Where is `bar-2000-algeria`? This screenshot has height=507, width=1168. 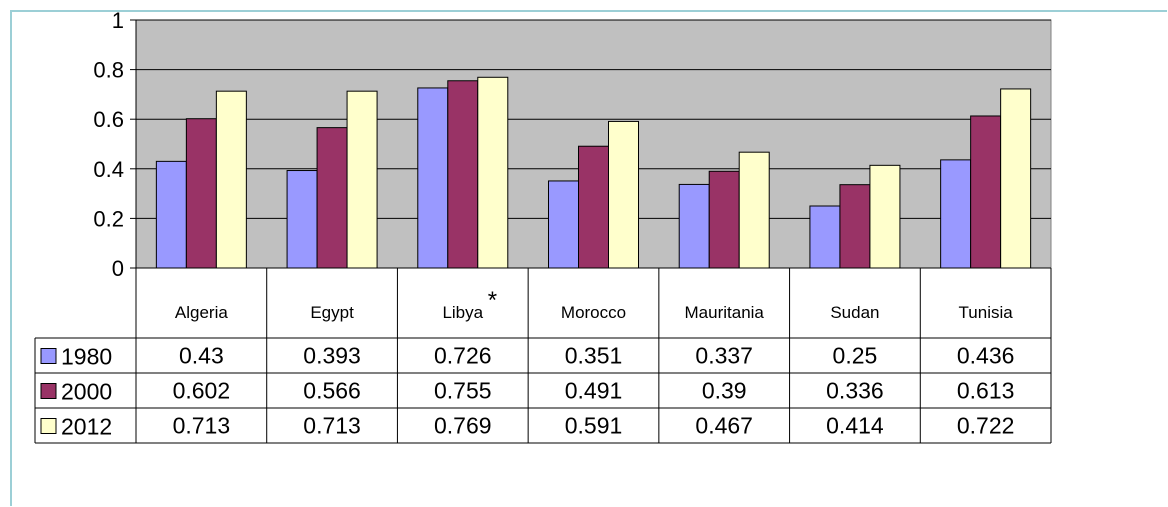
bar-2000-algeria is located at coordinates (201, 193).